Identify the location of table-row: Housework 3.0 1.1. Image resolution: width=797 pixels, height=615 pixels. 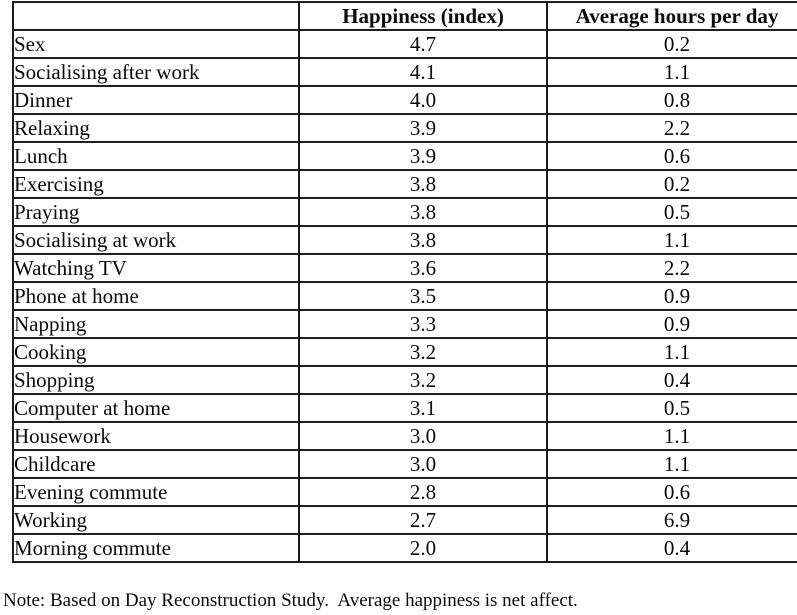
(404, 436).